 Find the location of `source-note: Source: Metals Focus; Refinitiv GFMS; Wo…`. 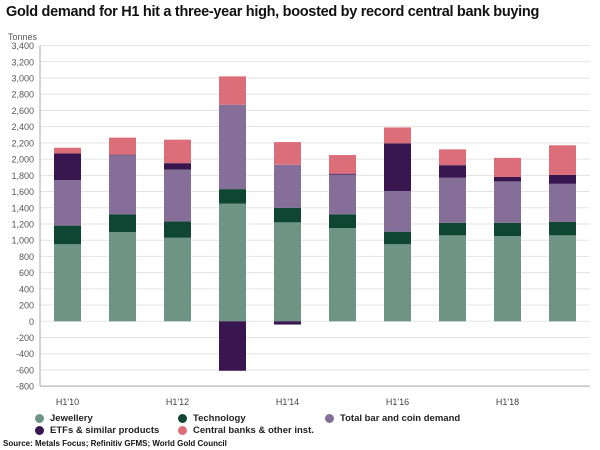

source-note: Source: Metals Focus; Refinitiv GFMS; Wo… is located at coordinates (115, 443).